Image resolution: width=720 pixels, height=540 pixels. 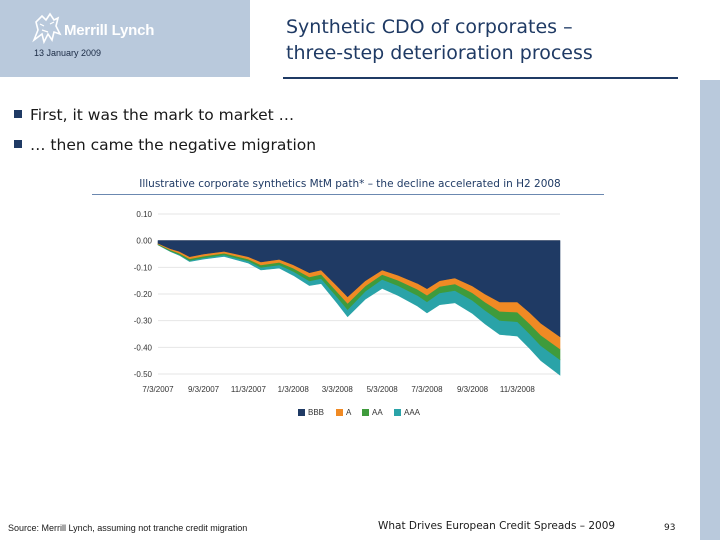 What do you see at coordinates (143, 347) in the screenshot?
I see `y-tick-label: -0.40` at bounding box center [143, 347].